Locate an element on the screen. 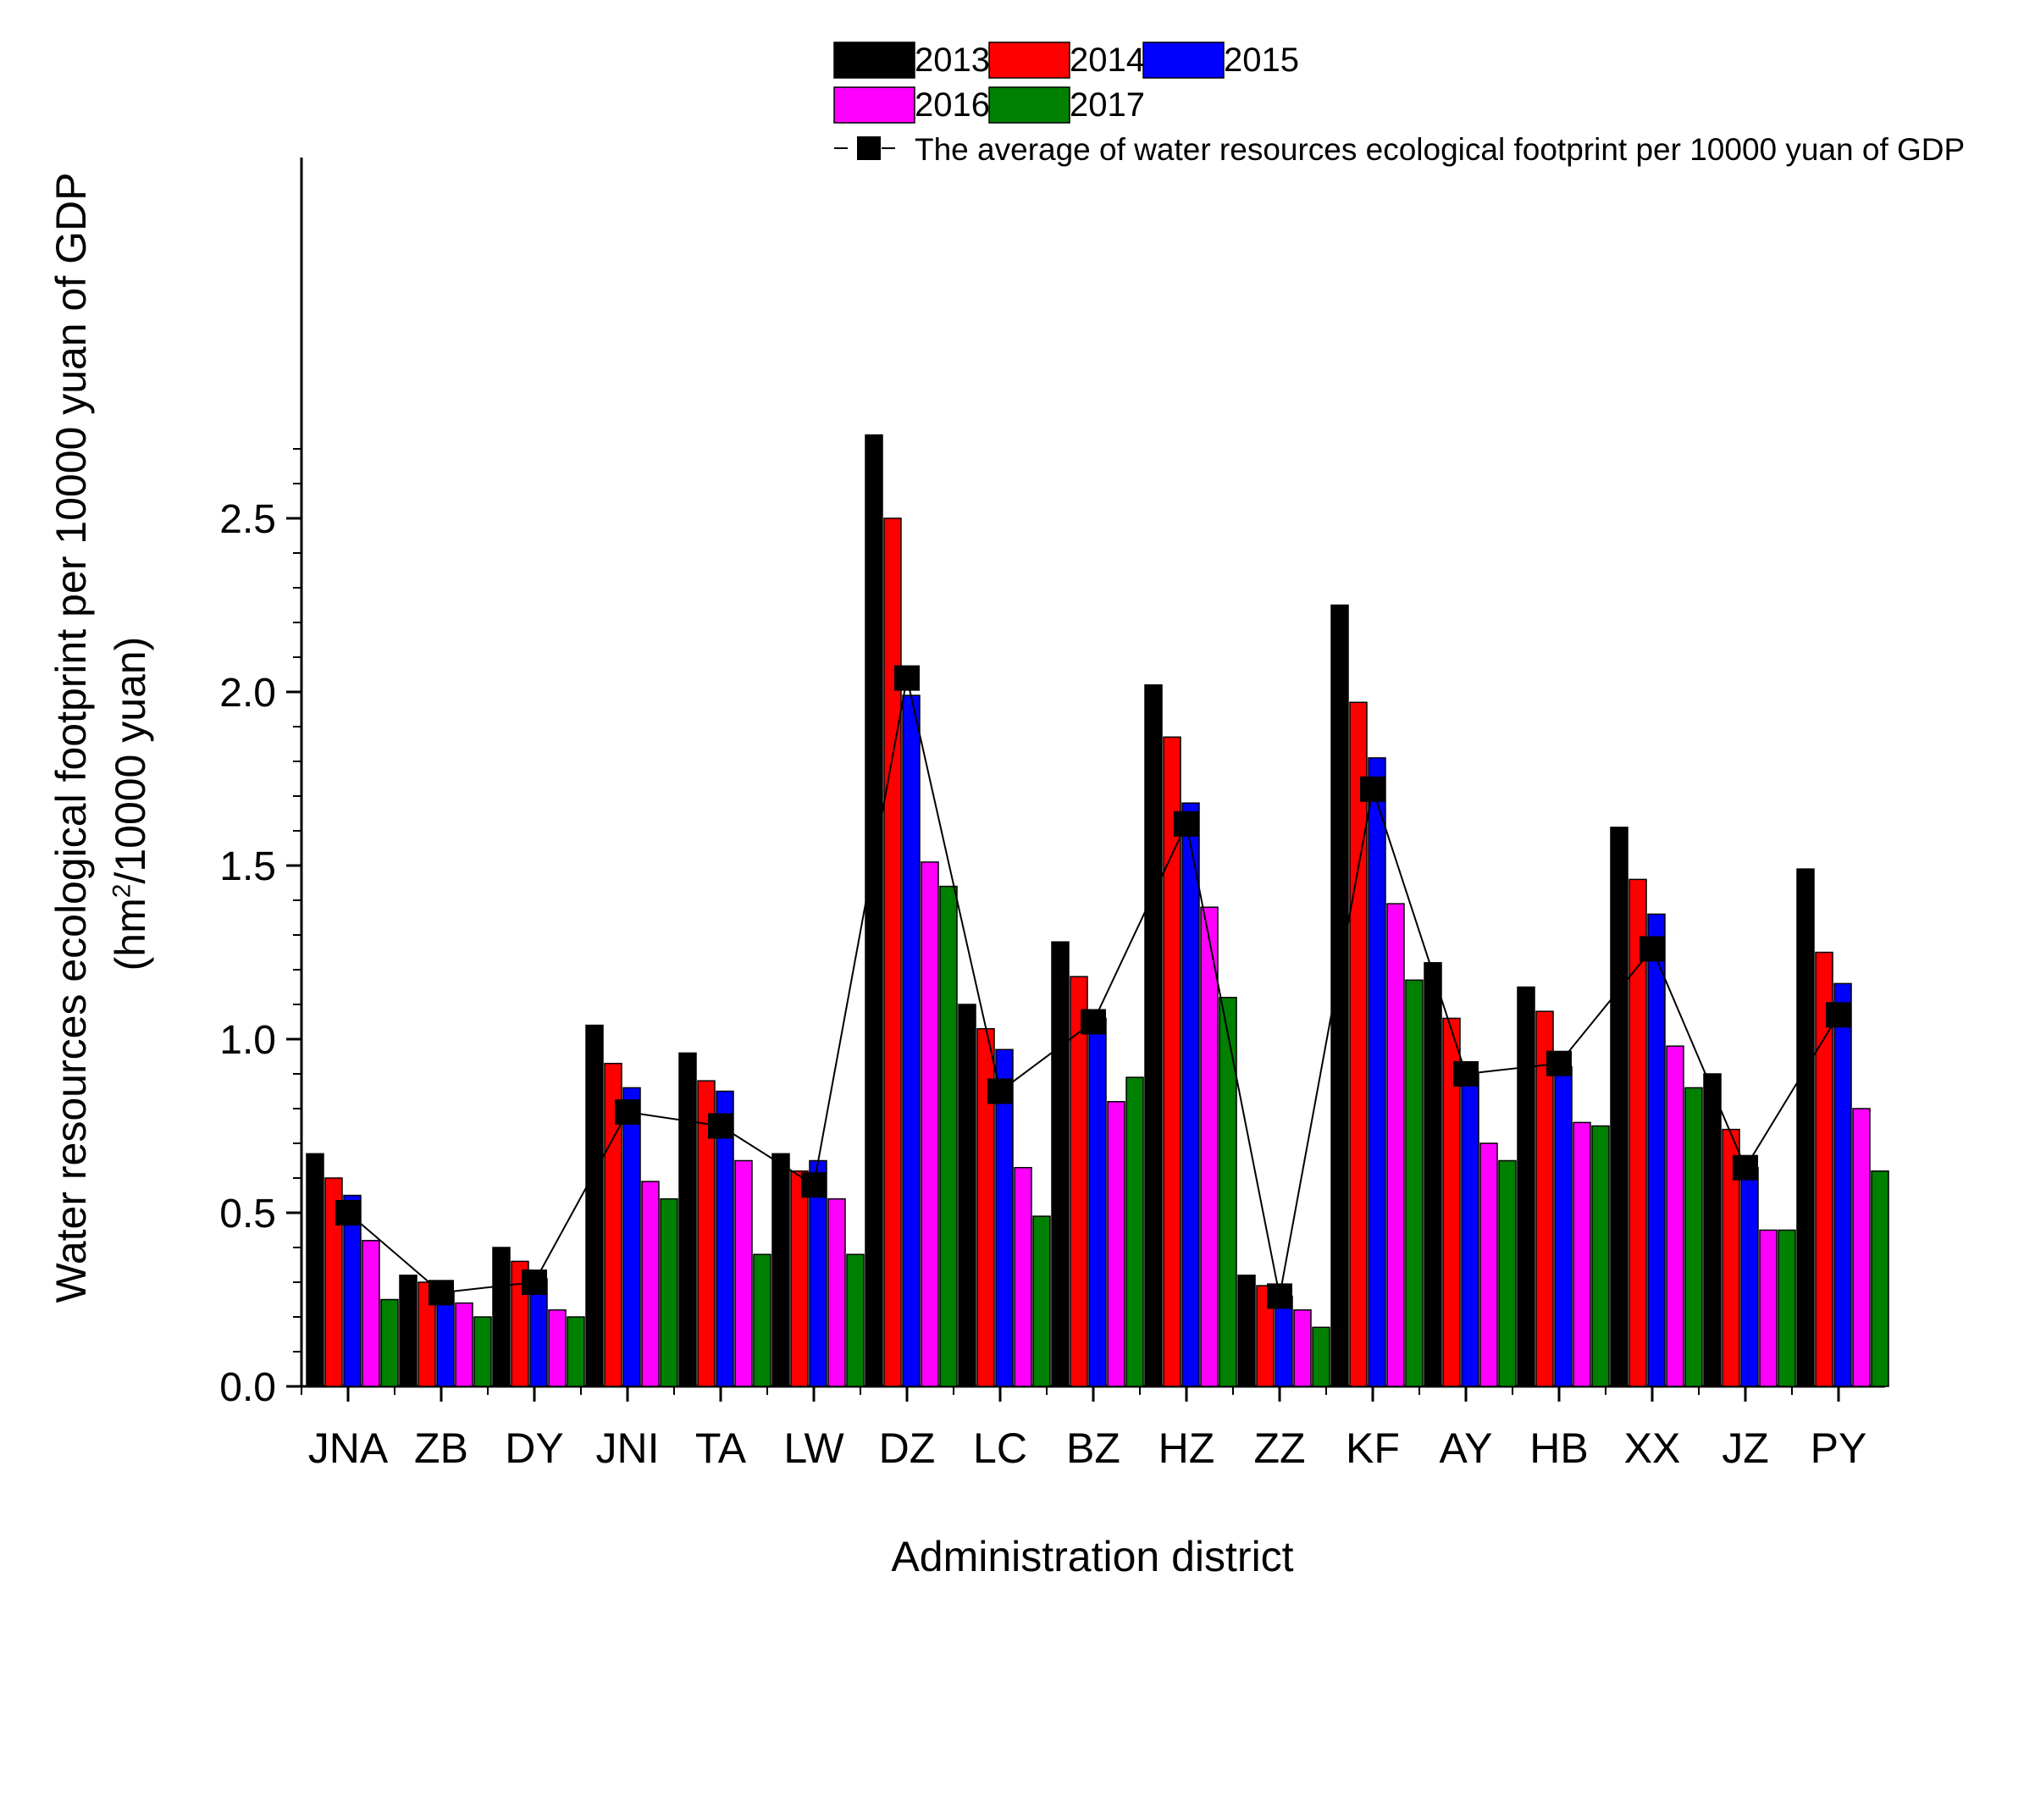 The image size is (2035, 1820). legend-swatch-2017 is located at coordinates (1029, 105).